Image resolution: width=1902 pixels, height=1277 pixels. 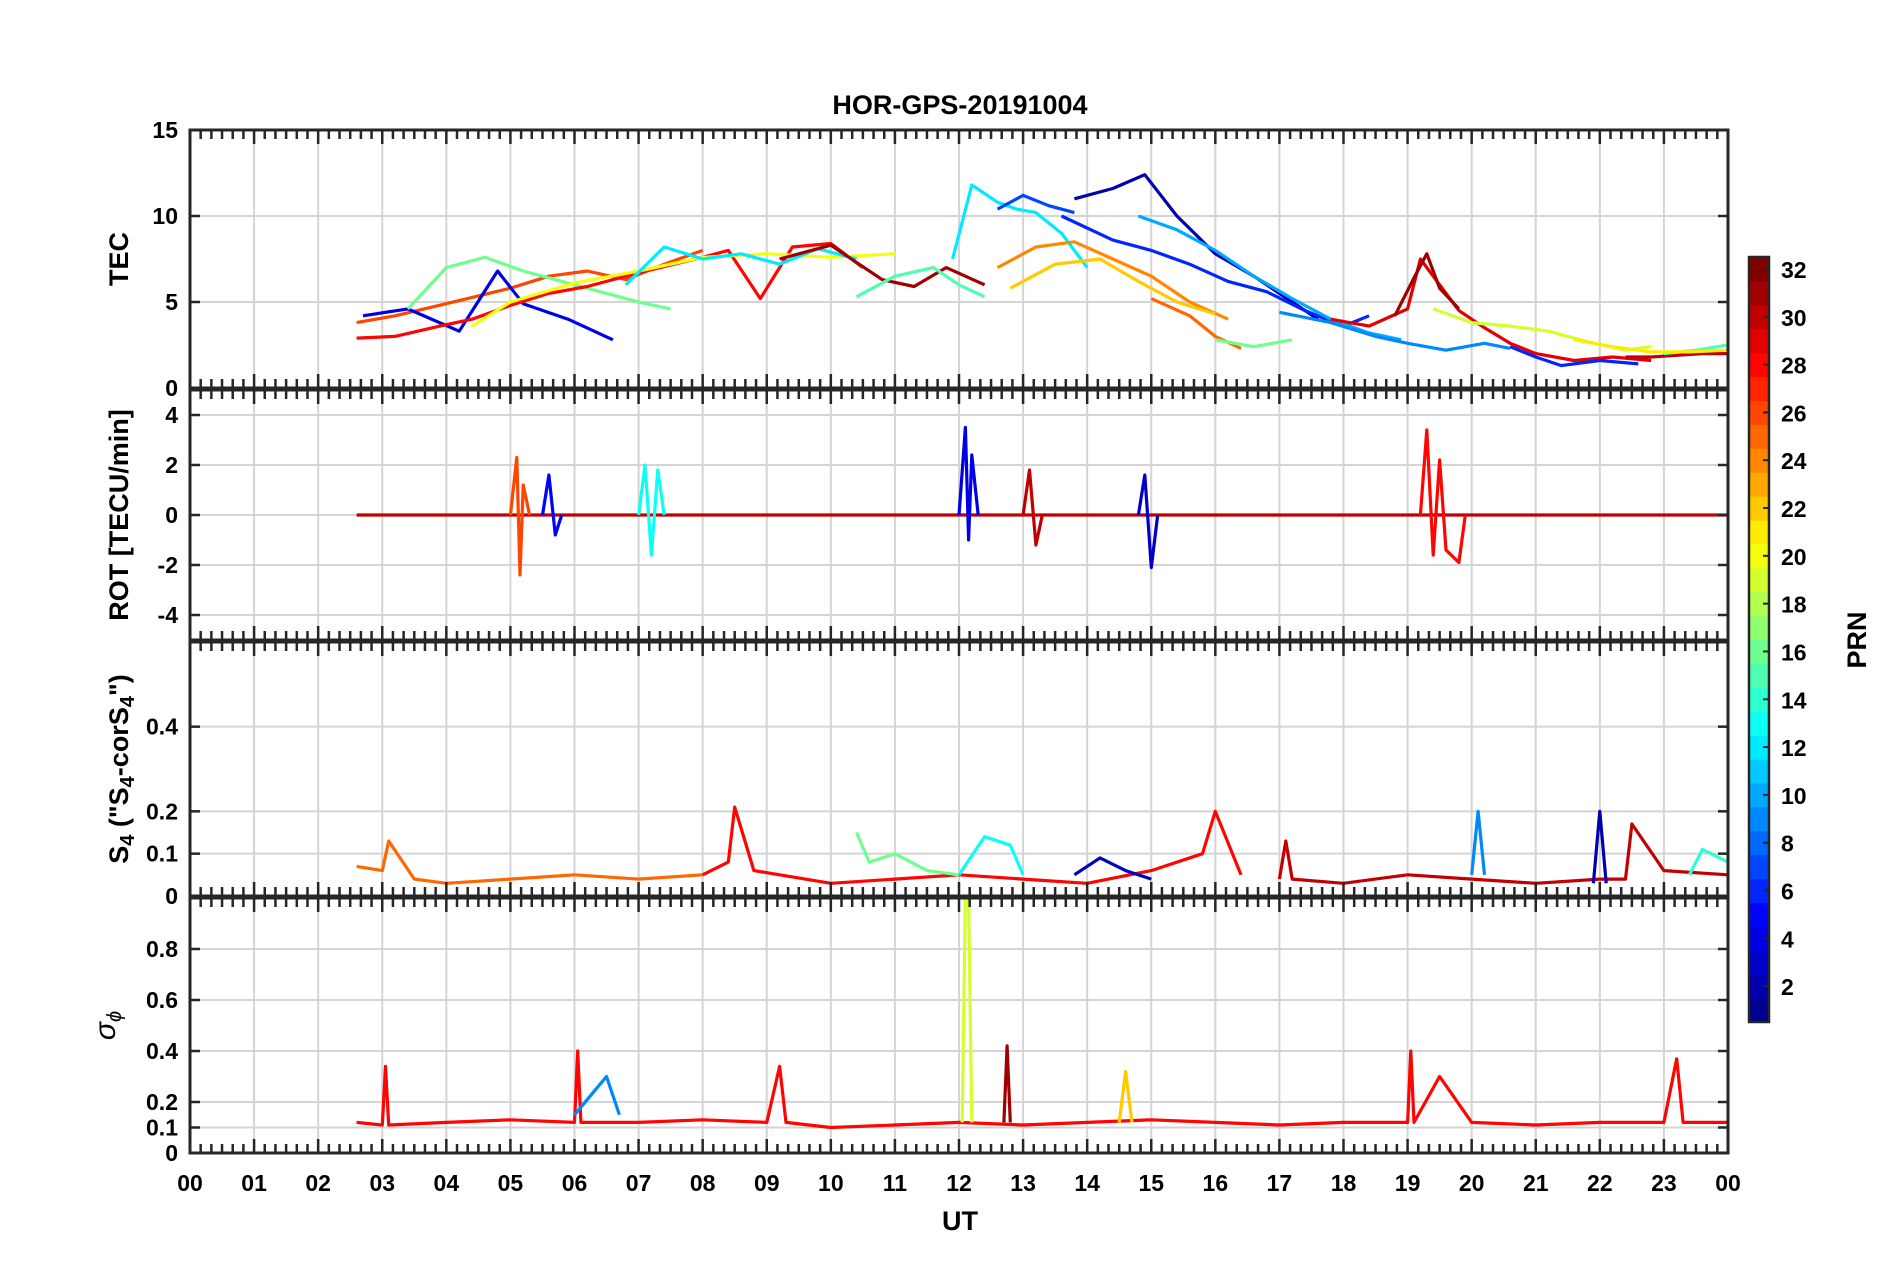 What do you see at coordinates (1151, 1183) in the screenshot?
I see `x-tick-label: 15` at bounding box center [1151, 1183].